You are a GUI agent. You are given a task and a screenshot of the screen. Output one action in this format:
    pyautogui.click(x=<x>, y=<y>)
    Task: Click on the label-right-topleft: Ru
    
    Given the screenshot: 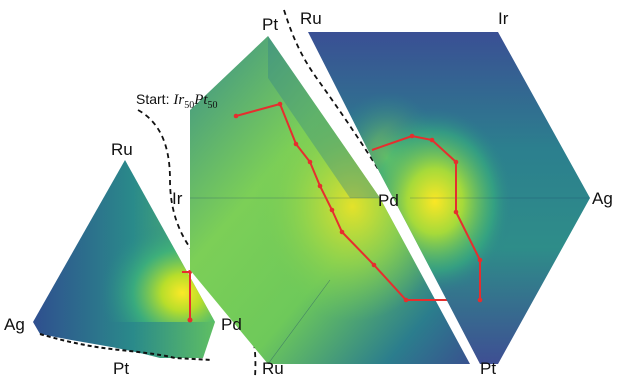 What is the action you would take?
    pyautogui.click(x=311, y=18)
    